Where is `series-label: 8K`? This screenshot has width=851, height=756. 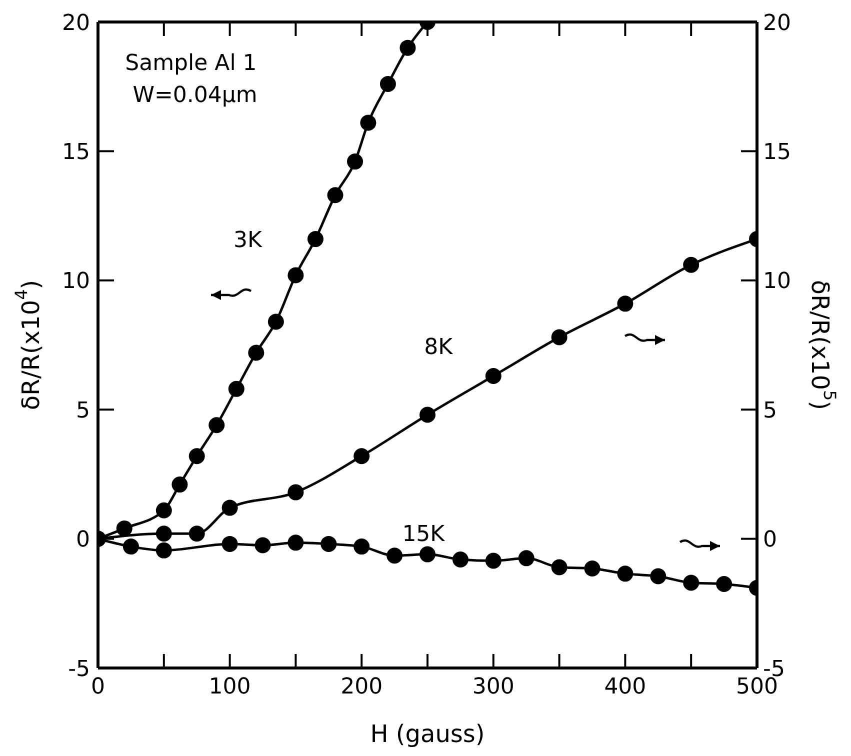
series-label: 8K is located at coordinates (439, 347).